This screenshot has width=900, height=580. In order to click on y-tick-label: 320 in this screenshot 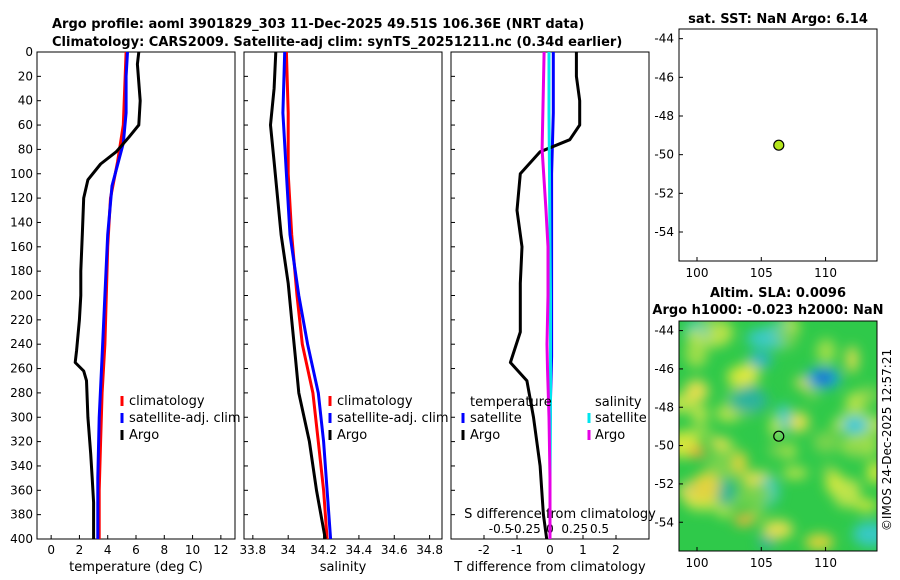, I will do `click(21, 442)`.